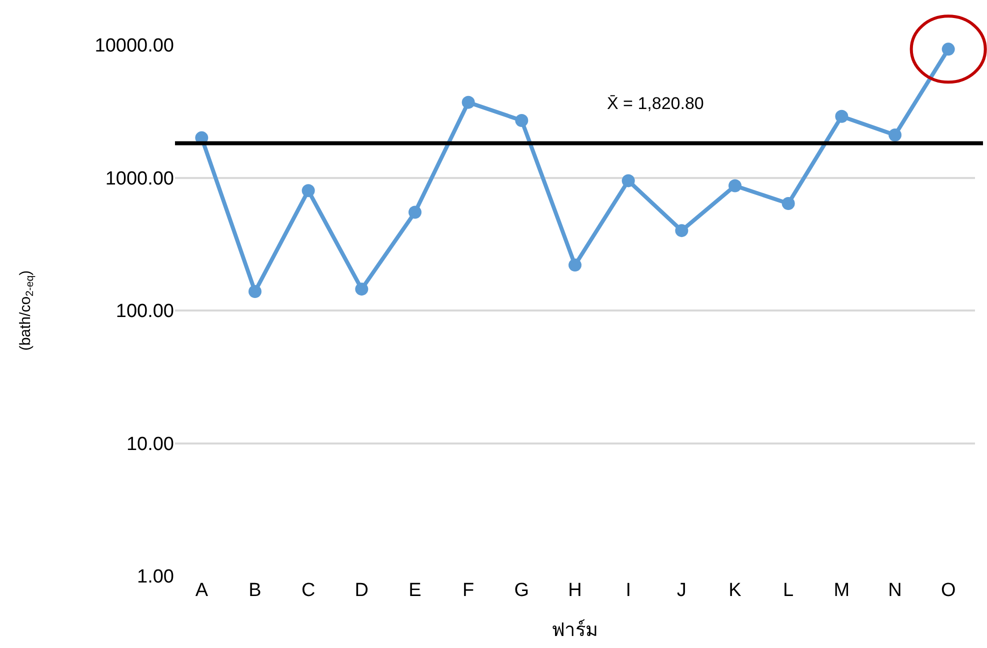 Image resolution: width=987 pixels, height=648 pixels. Describe the element at coordinates (308, 590) in the screenshot. I see `x-tick-label: C` at that location.